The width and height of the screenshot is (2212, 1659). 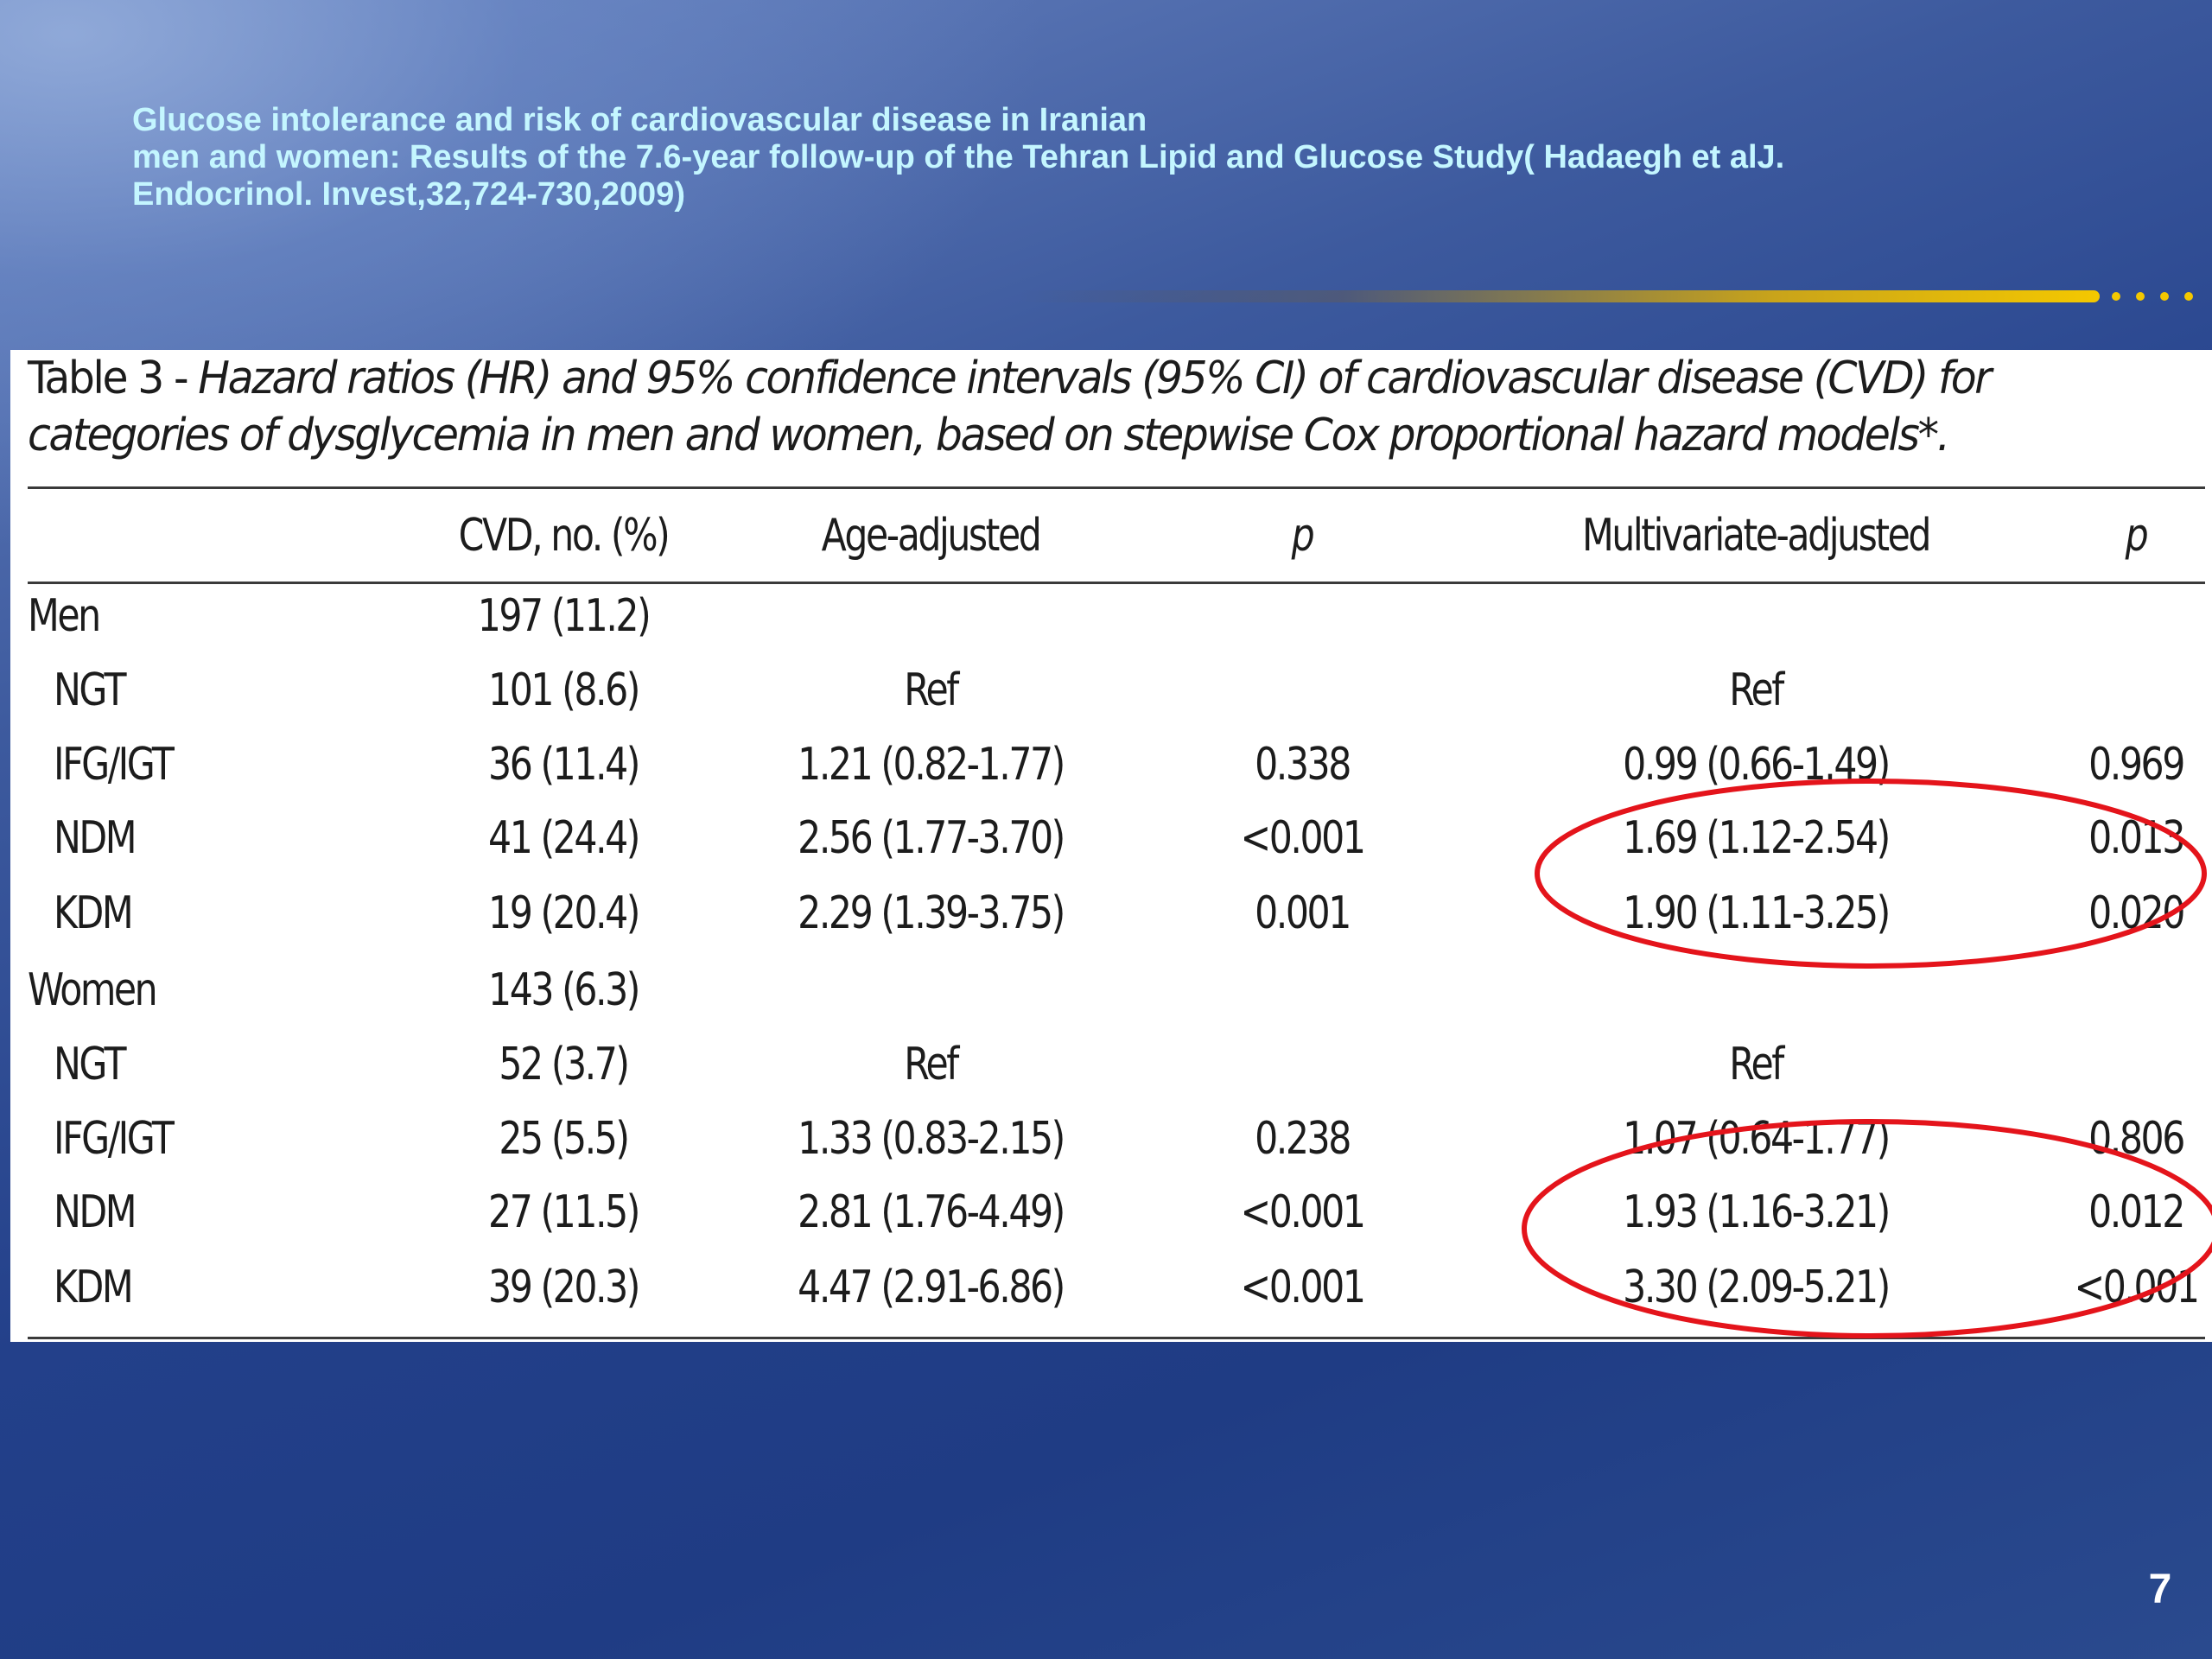 I want to click on cell-age-adjusted: 4.47 (2.91-6.86), so click(x=932, y=1287).